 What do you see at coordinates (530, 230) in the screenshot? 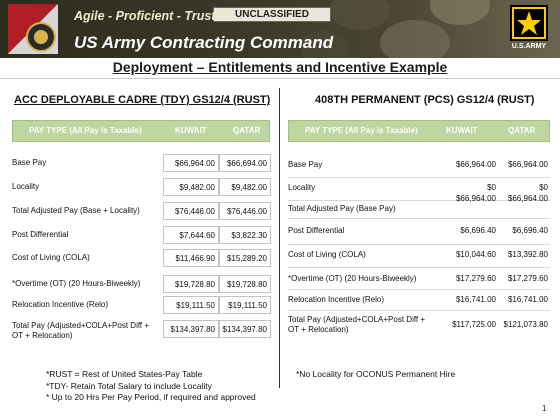
I see `qatar-value: $6,696.40` at bounding box center [530, 230].